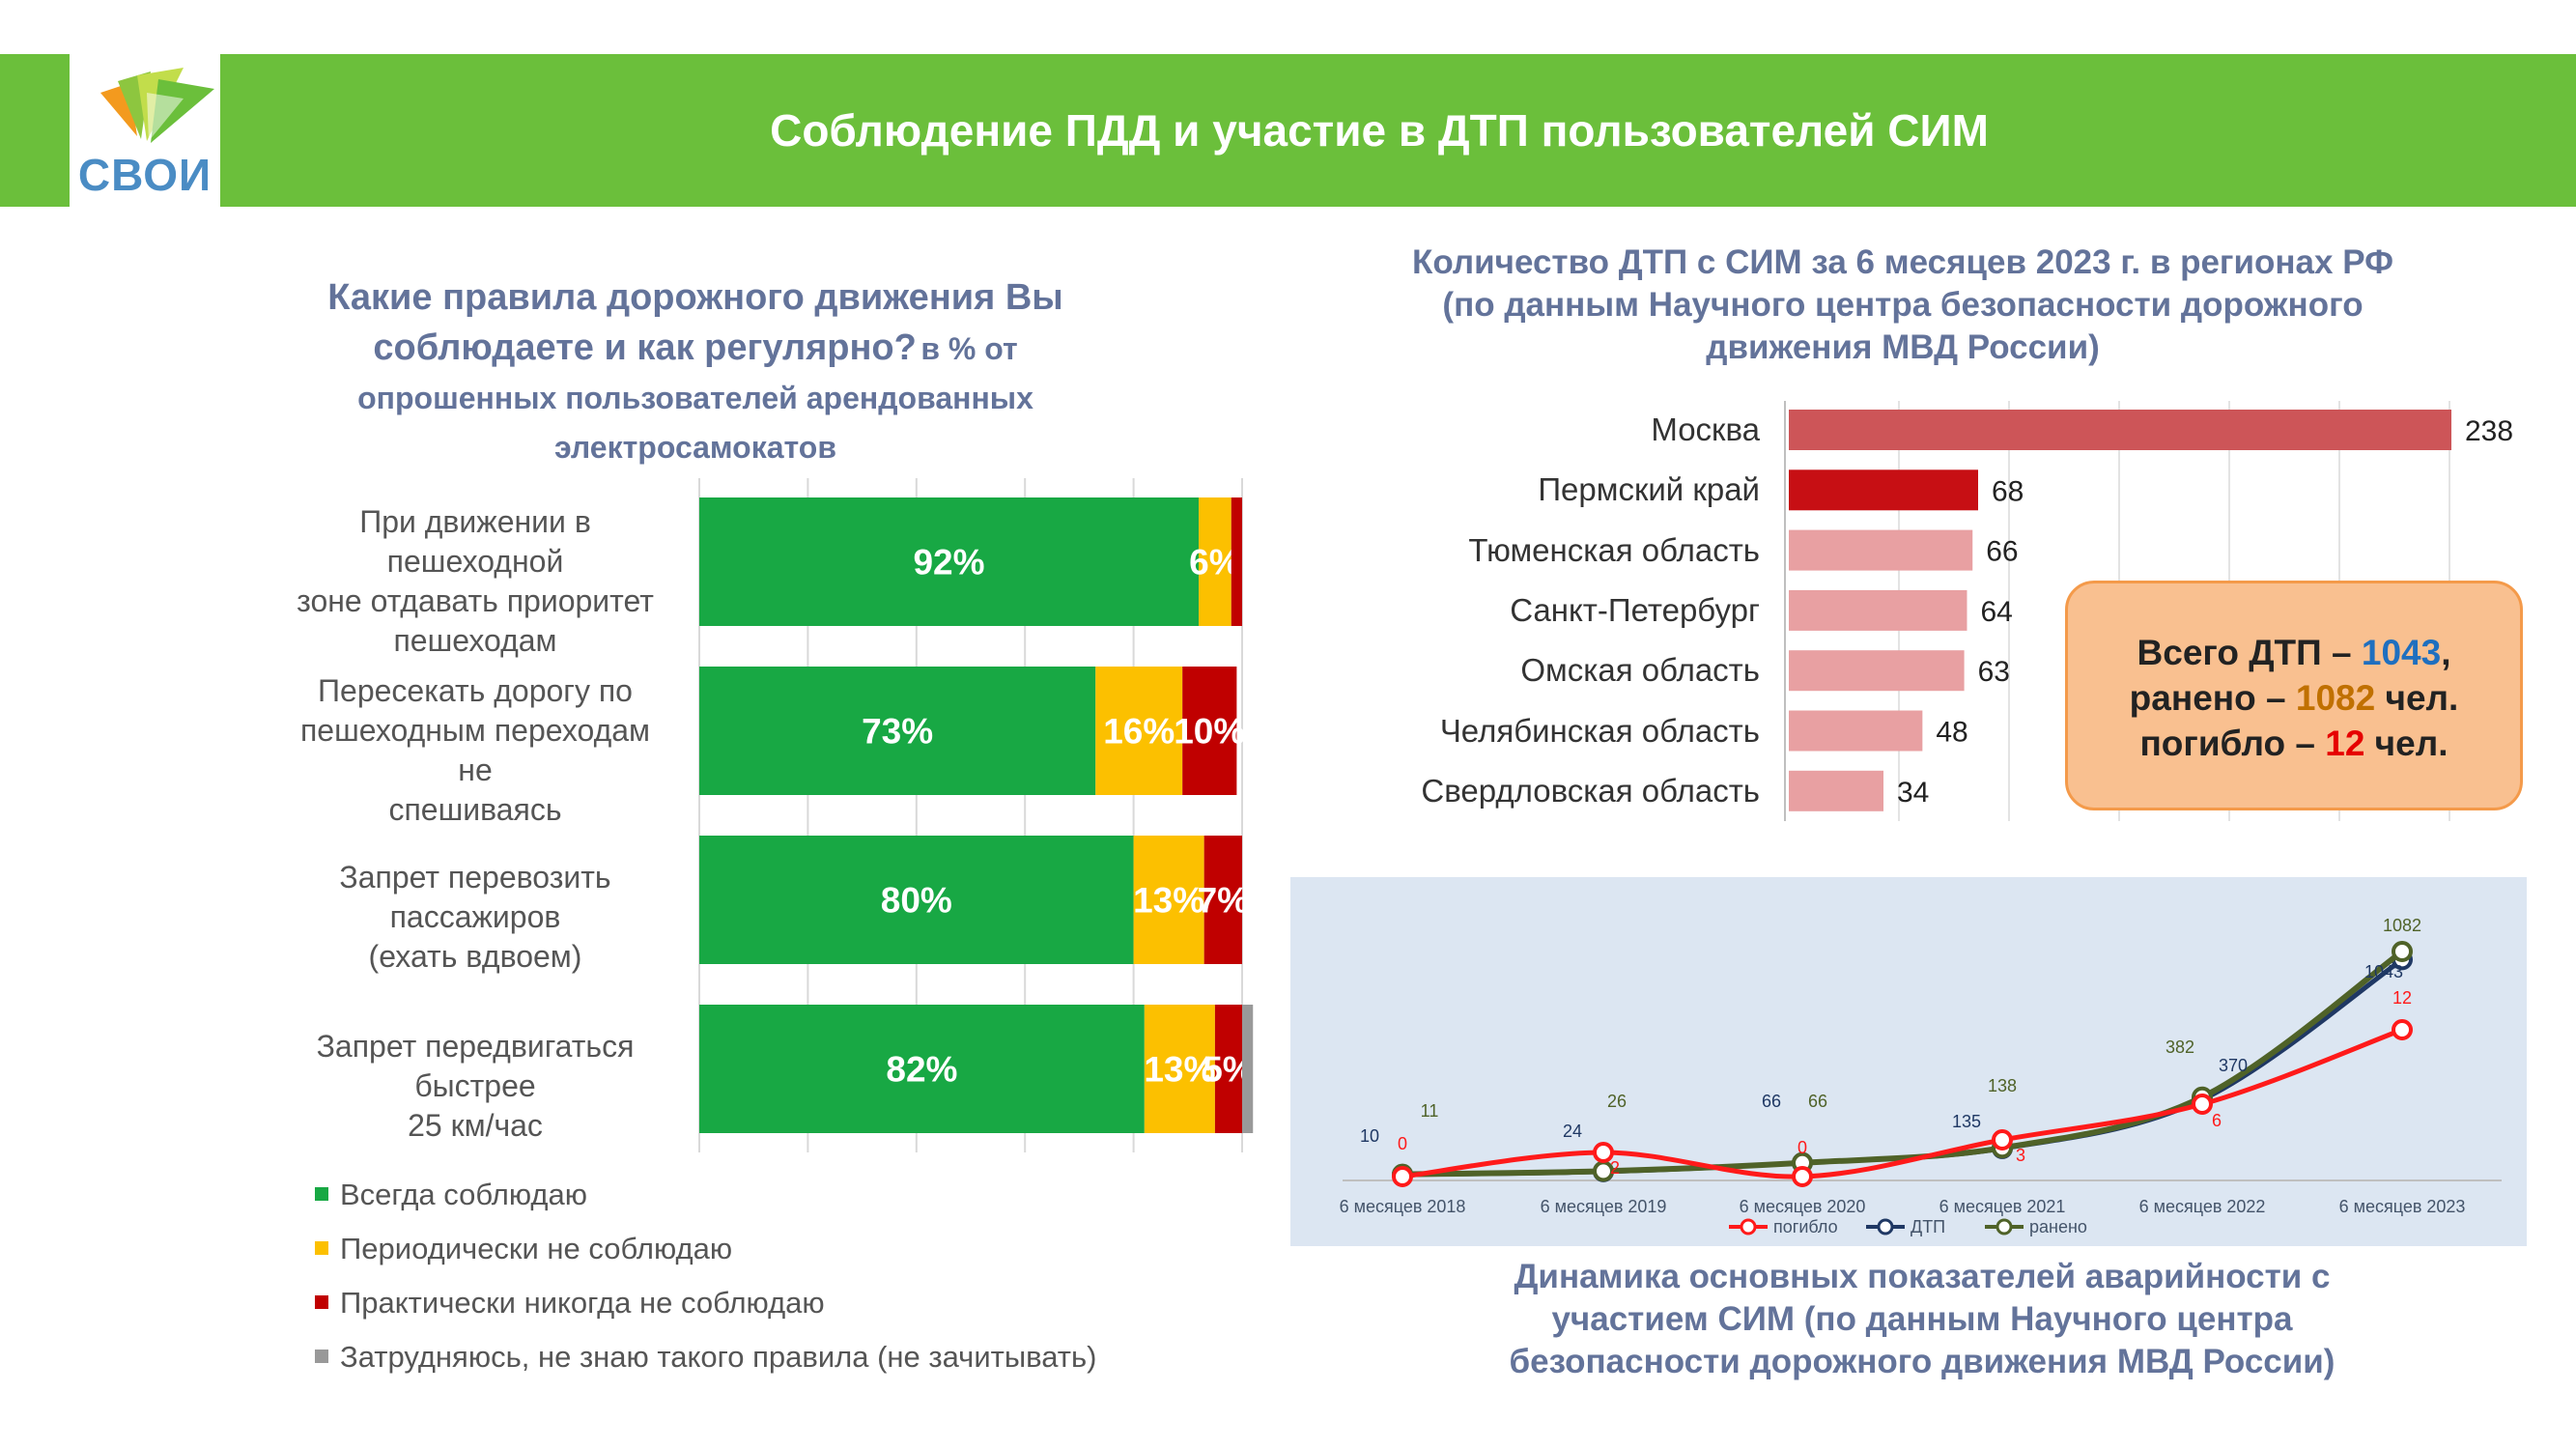 The image size is (2576, 1449). Describe the element at coordinates (1614, 549) in the screenshot. I see `region-label: Тюменская область` at that location.